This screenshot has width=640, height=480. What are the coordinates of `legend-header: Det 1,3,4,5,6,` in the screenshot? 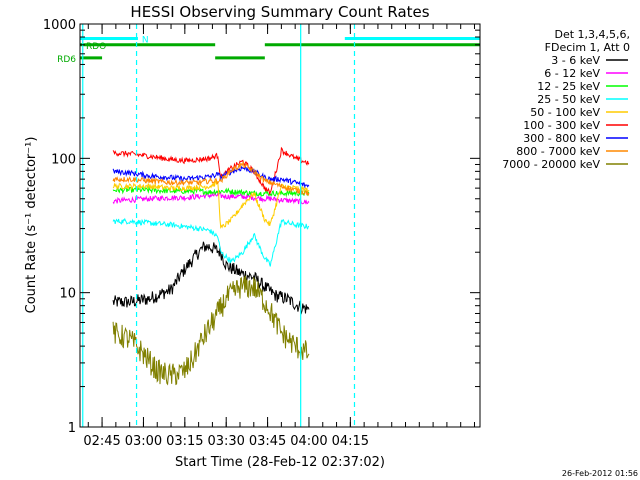 It's located at (592, 34).